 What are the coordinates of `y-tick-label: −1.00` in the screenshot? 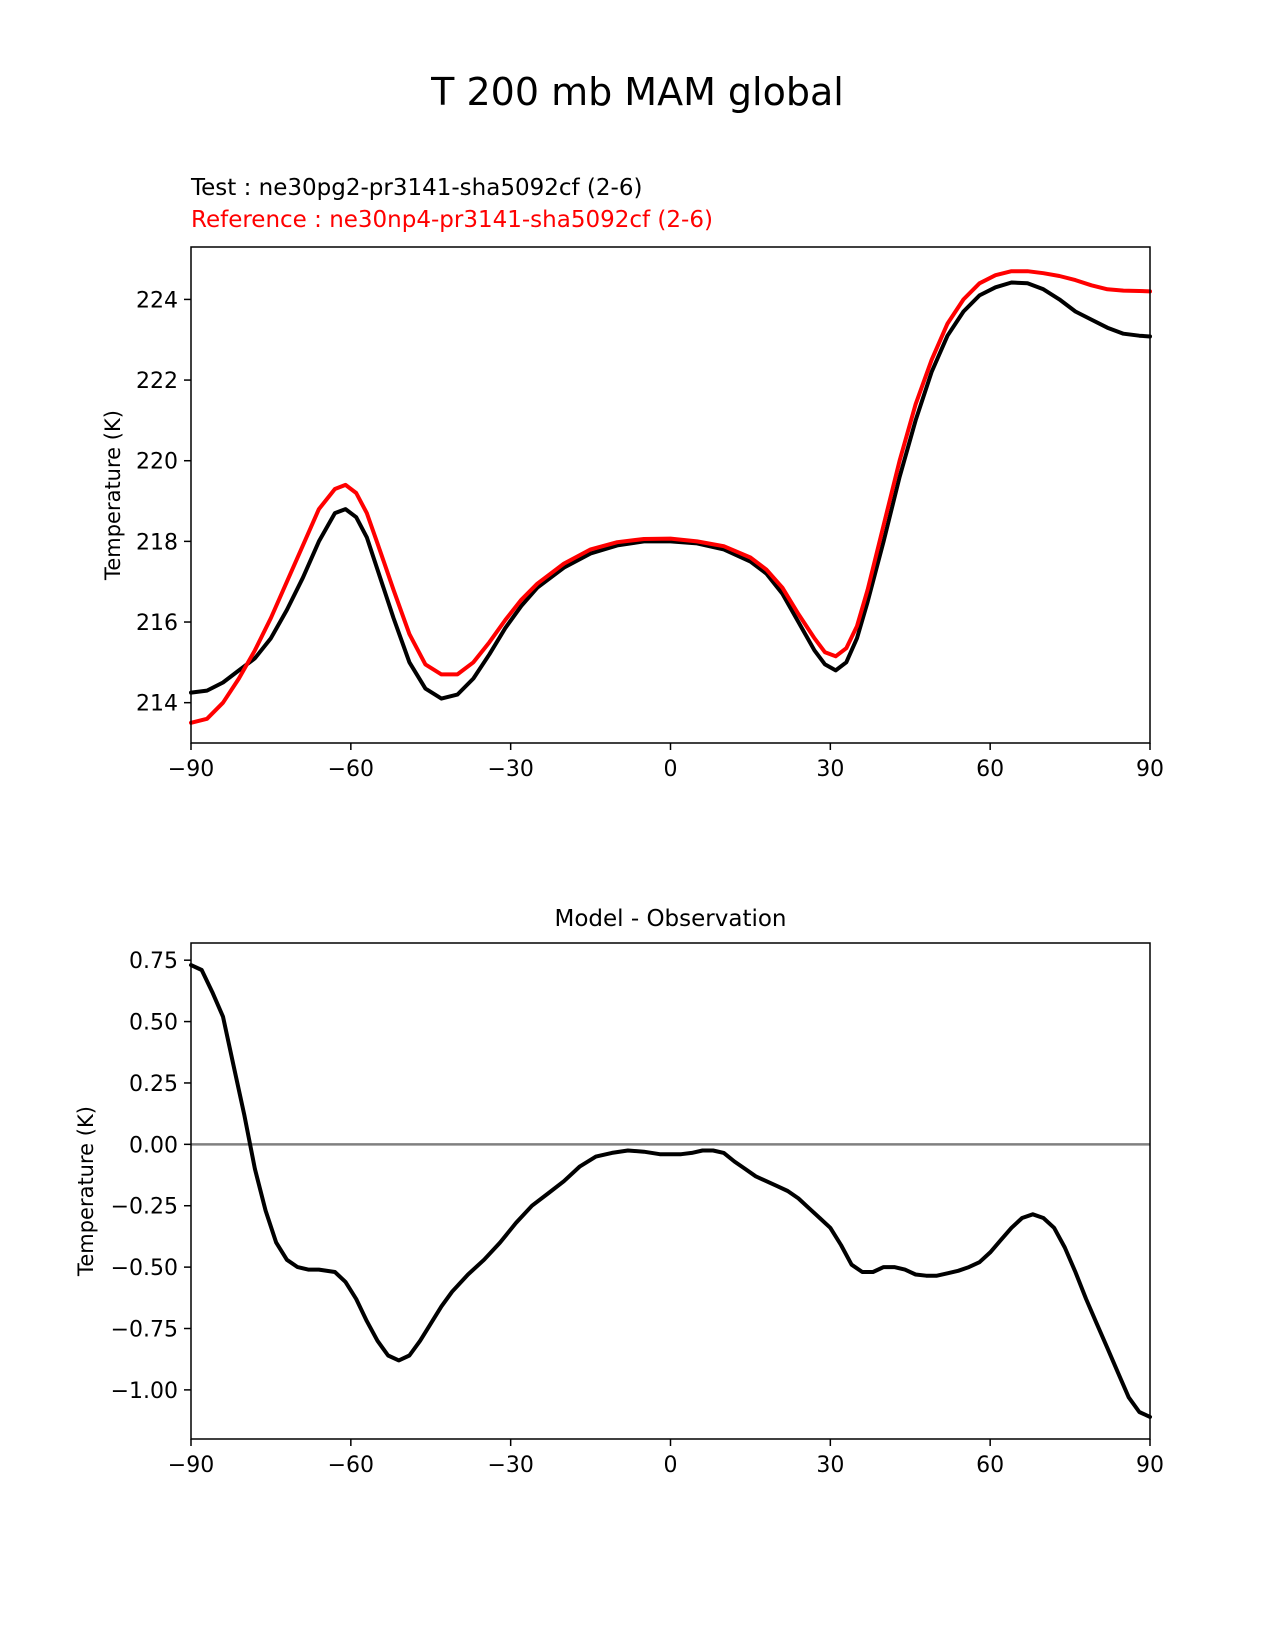 It's located at (144, 1391).